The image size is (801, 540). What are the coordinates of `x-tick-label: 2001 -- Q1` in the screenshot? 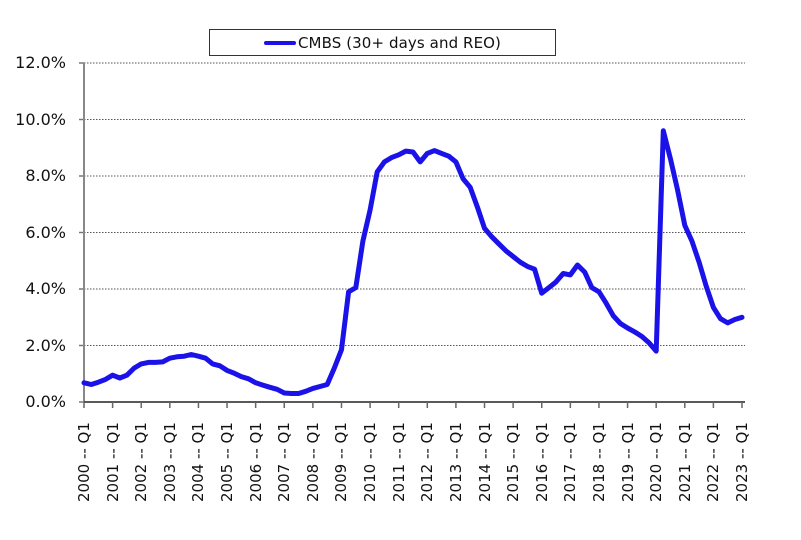 It's located at (112, 462).